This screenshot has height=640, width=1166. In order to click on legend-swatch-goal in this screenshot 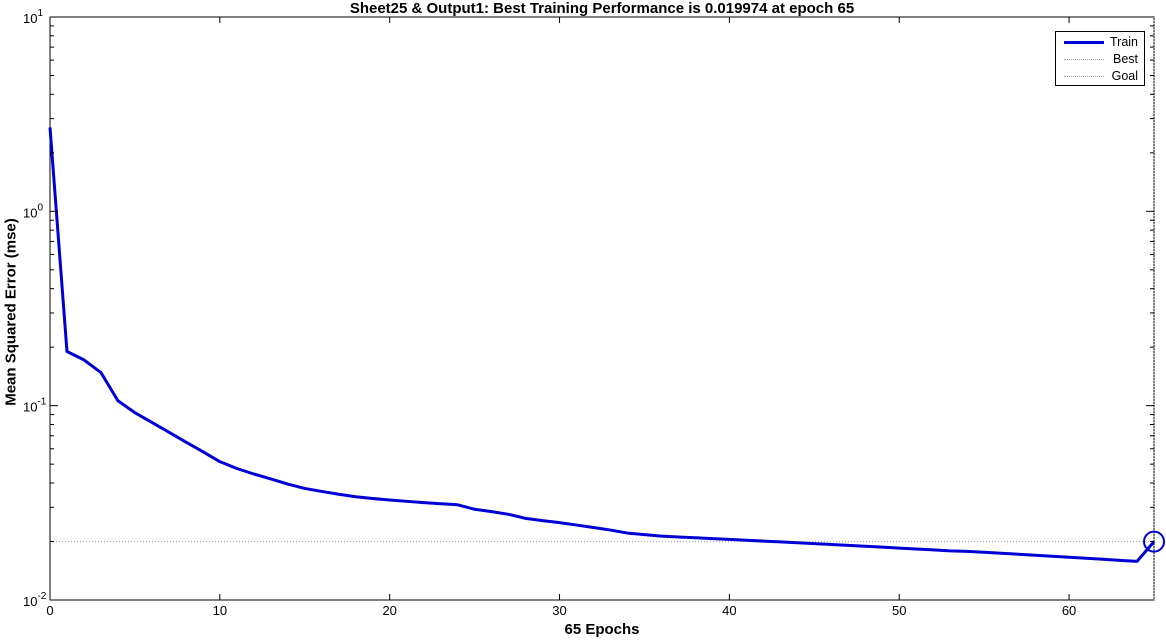, I will do `click(1084, 76)`.